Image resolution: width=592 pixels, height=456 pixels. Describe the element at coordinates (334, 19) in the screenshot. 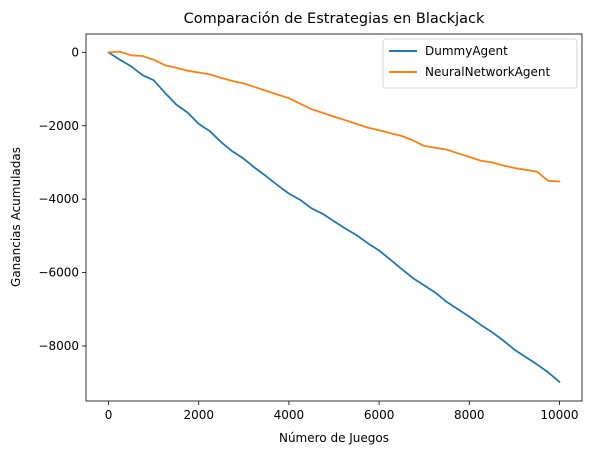

I see `chart-title: Comparación de Estrategias en Blackjack` at that location.